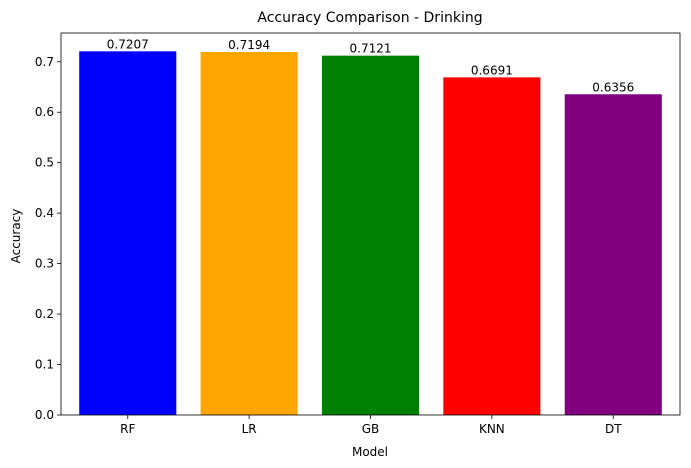 The image size is (691, 468). Describe the element at coordinates (16, 236) in the screenshot. I see `y-axis-label: Accuracy` at that location.